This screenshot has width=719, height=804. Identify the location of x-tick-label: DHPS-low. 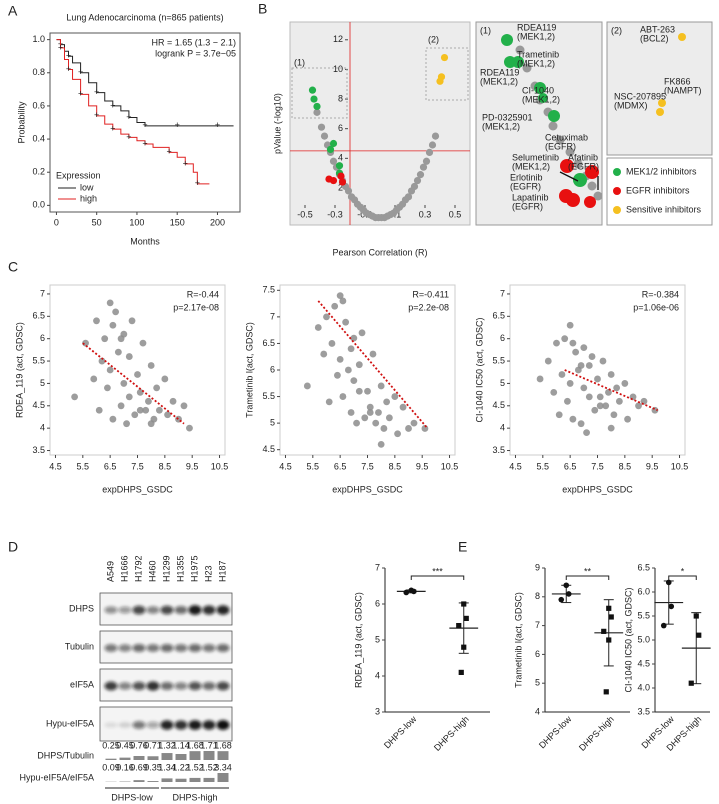
(400, 732).